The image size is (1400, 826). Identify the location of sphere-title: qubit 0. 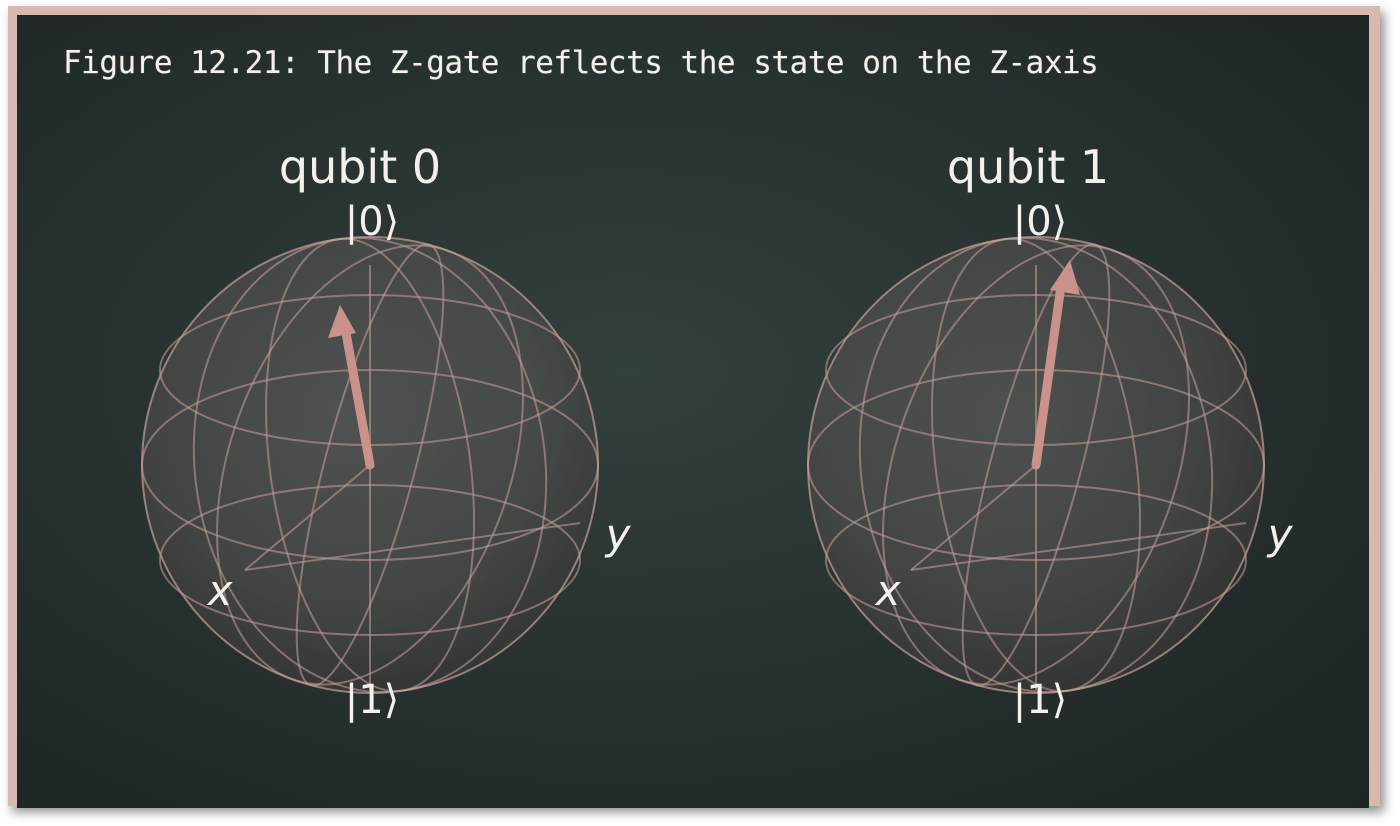
(360, 167).